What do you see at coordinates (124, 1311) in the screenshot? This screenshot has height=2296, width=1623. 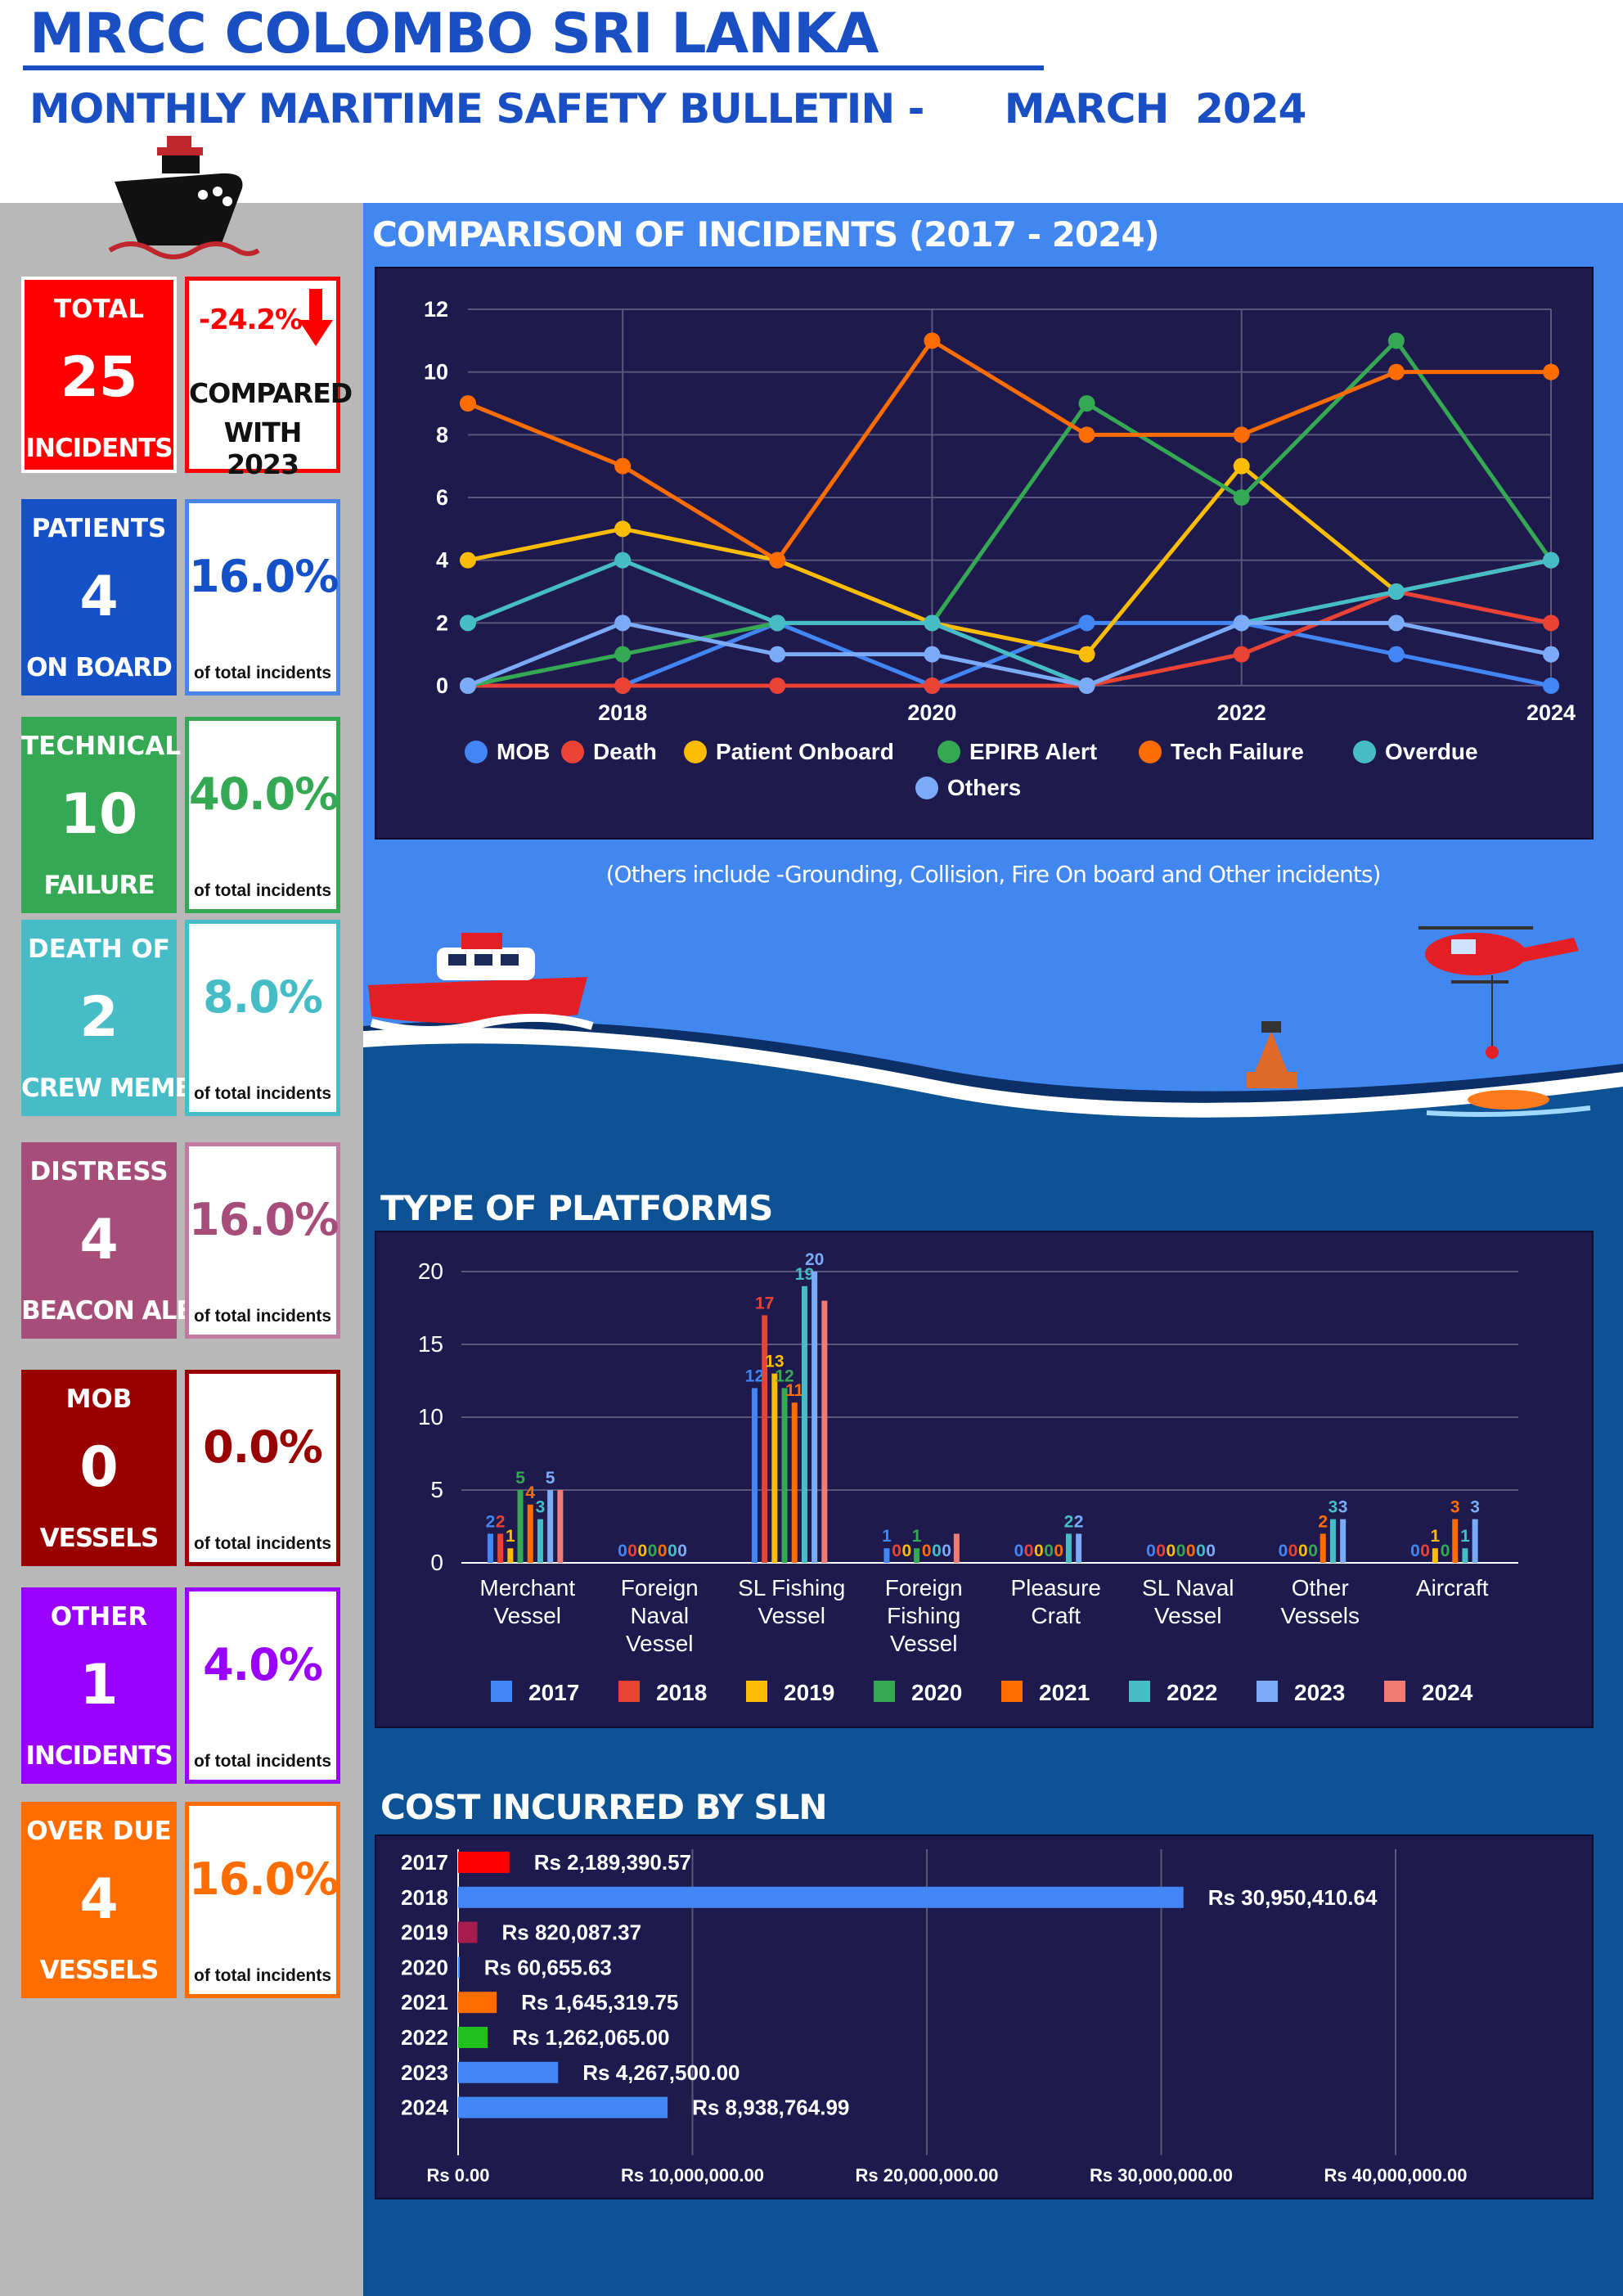 I see `card-label-bottom: BEACON ALERT` at bounding box center [124, 1311].